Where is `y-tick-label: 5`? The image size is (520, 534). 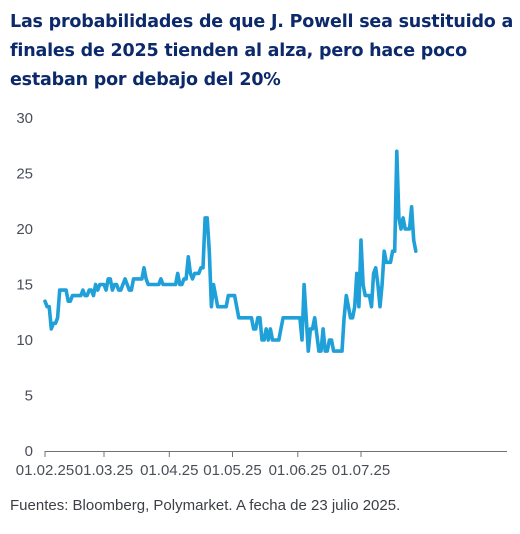
y-tick-label: 5 is located at coordinates (29, 396).